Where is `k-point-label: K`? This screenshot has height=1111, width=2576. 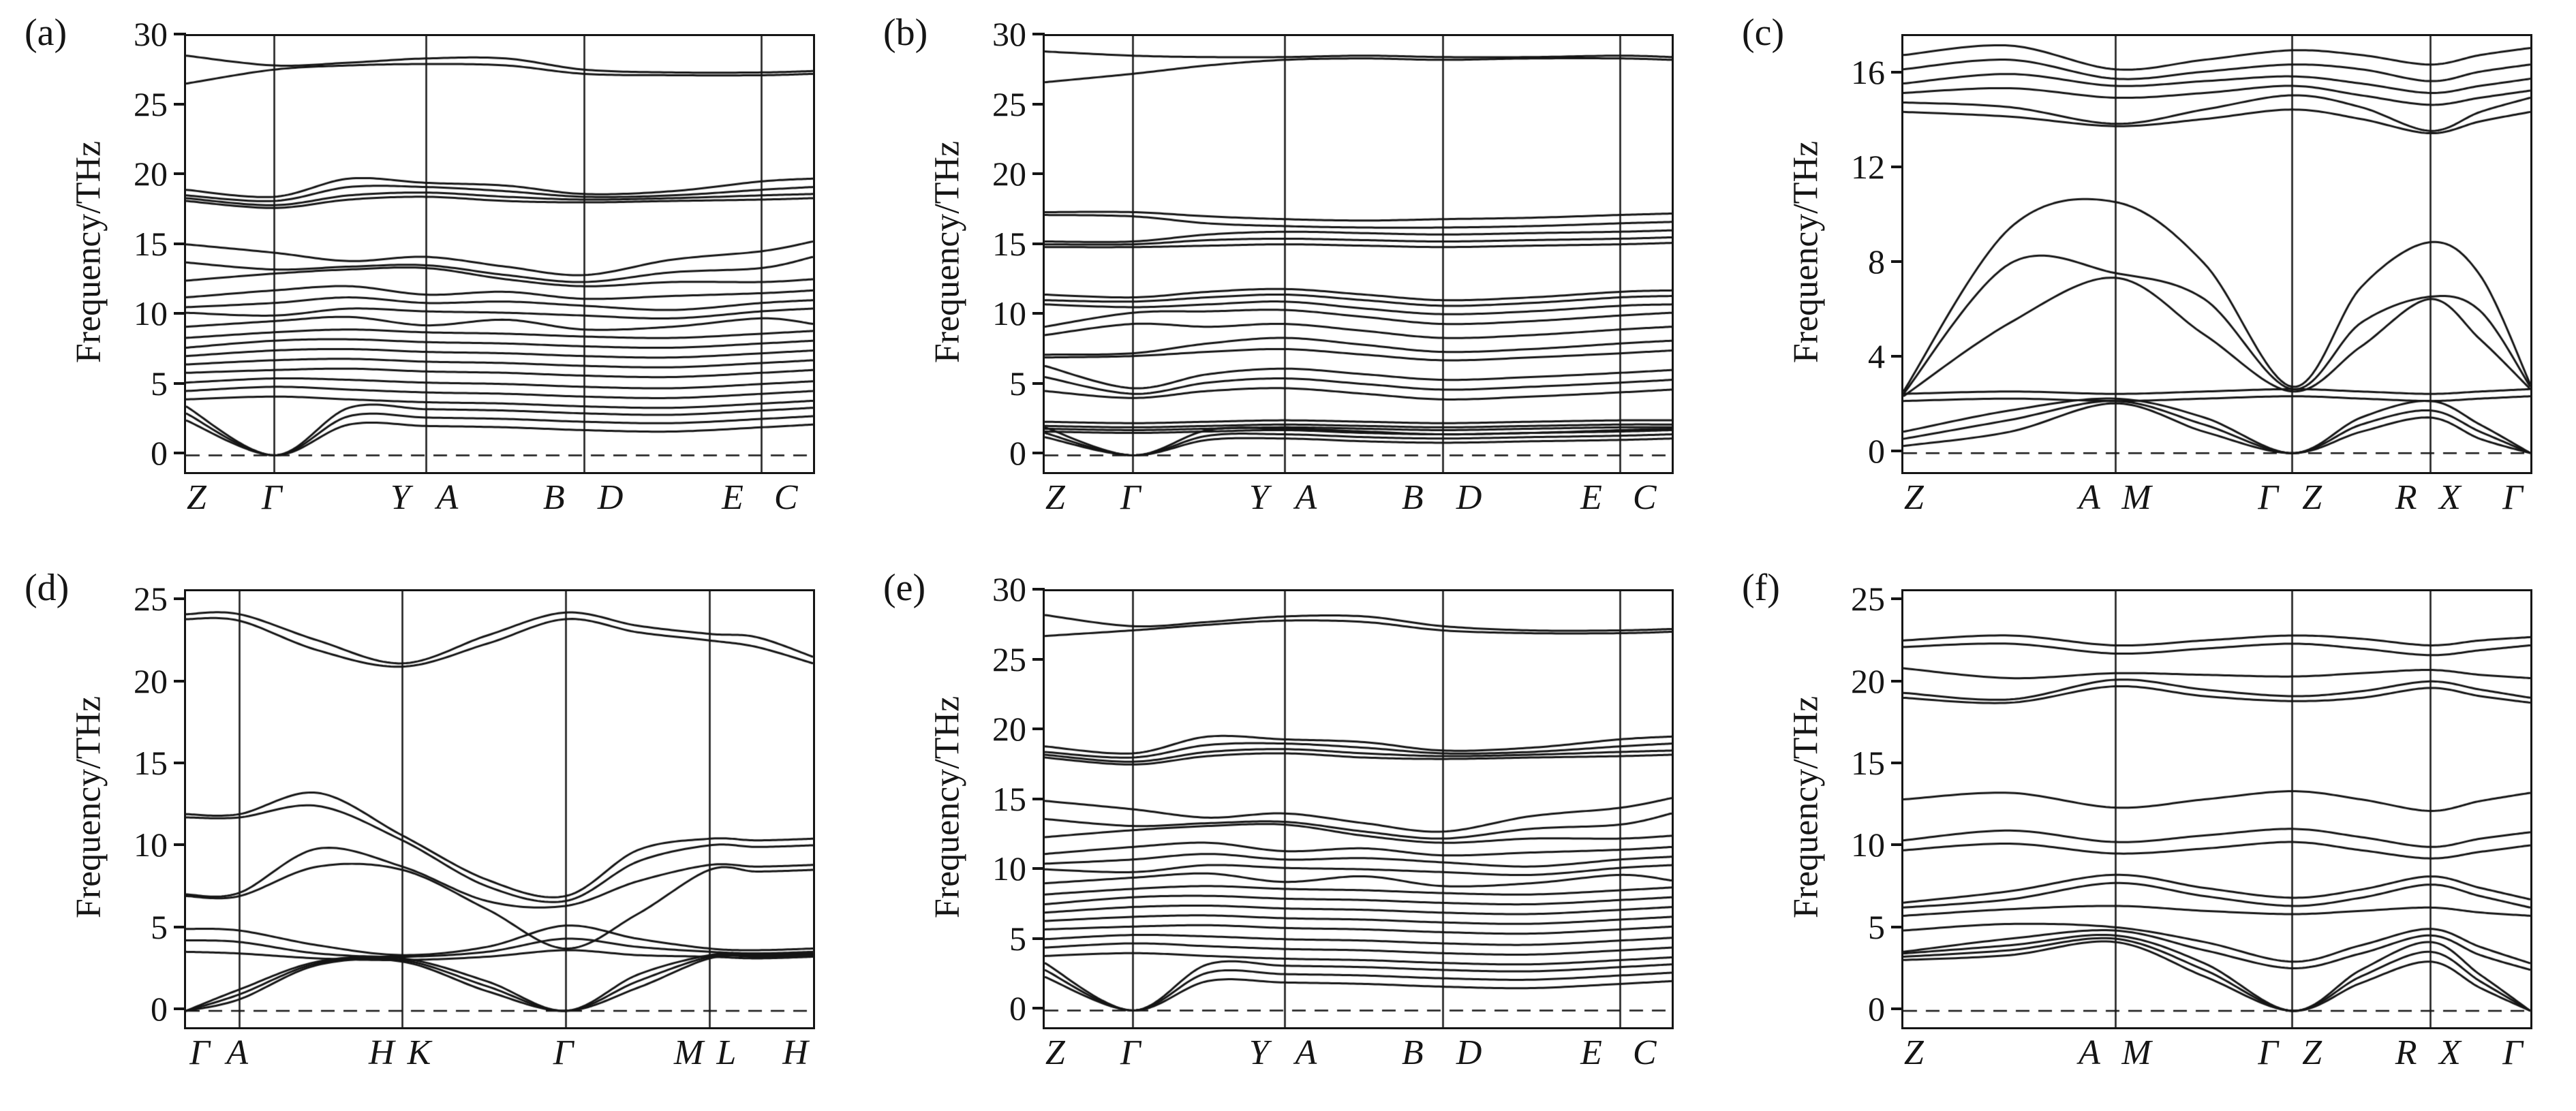
k-point-label: K is located at coordinates (419, 1052).